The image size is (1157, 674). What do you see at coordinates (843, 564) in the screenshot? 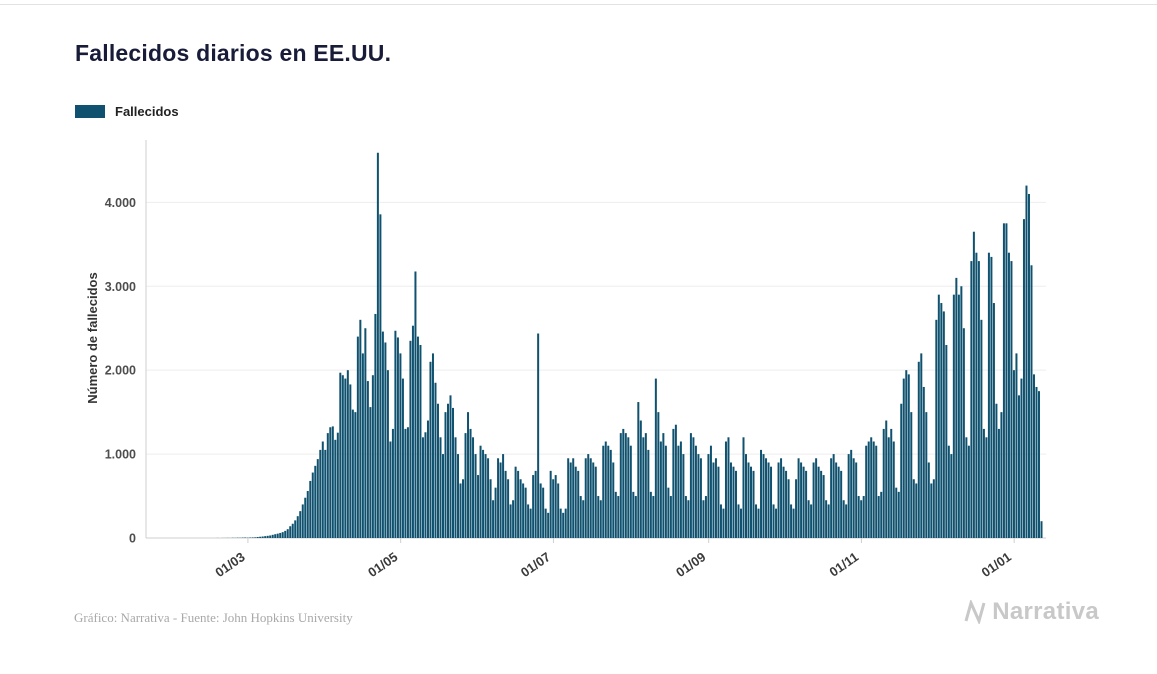
I see `svg-text: 01/11` at bounding box center [843, 564].